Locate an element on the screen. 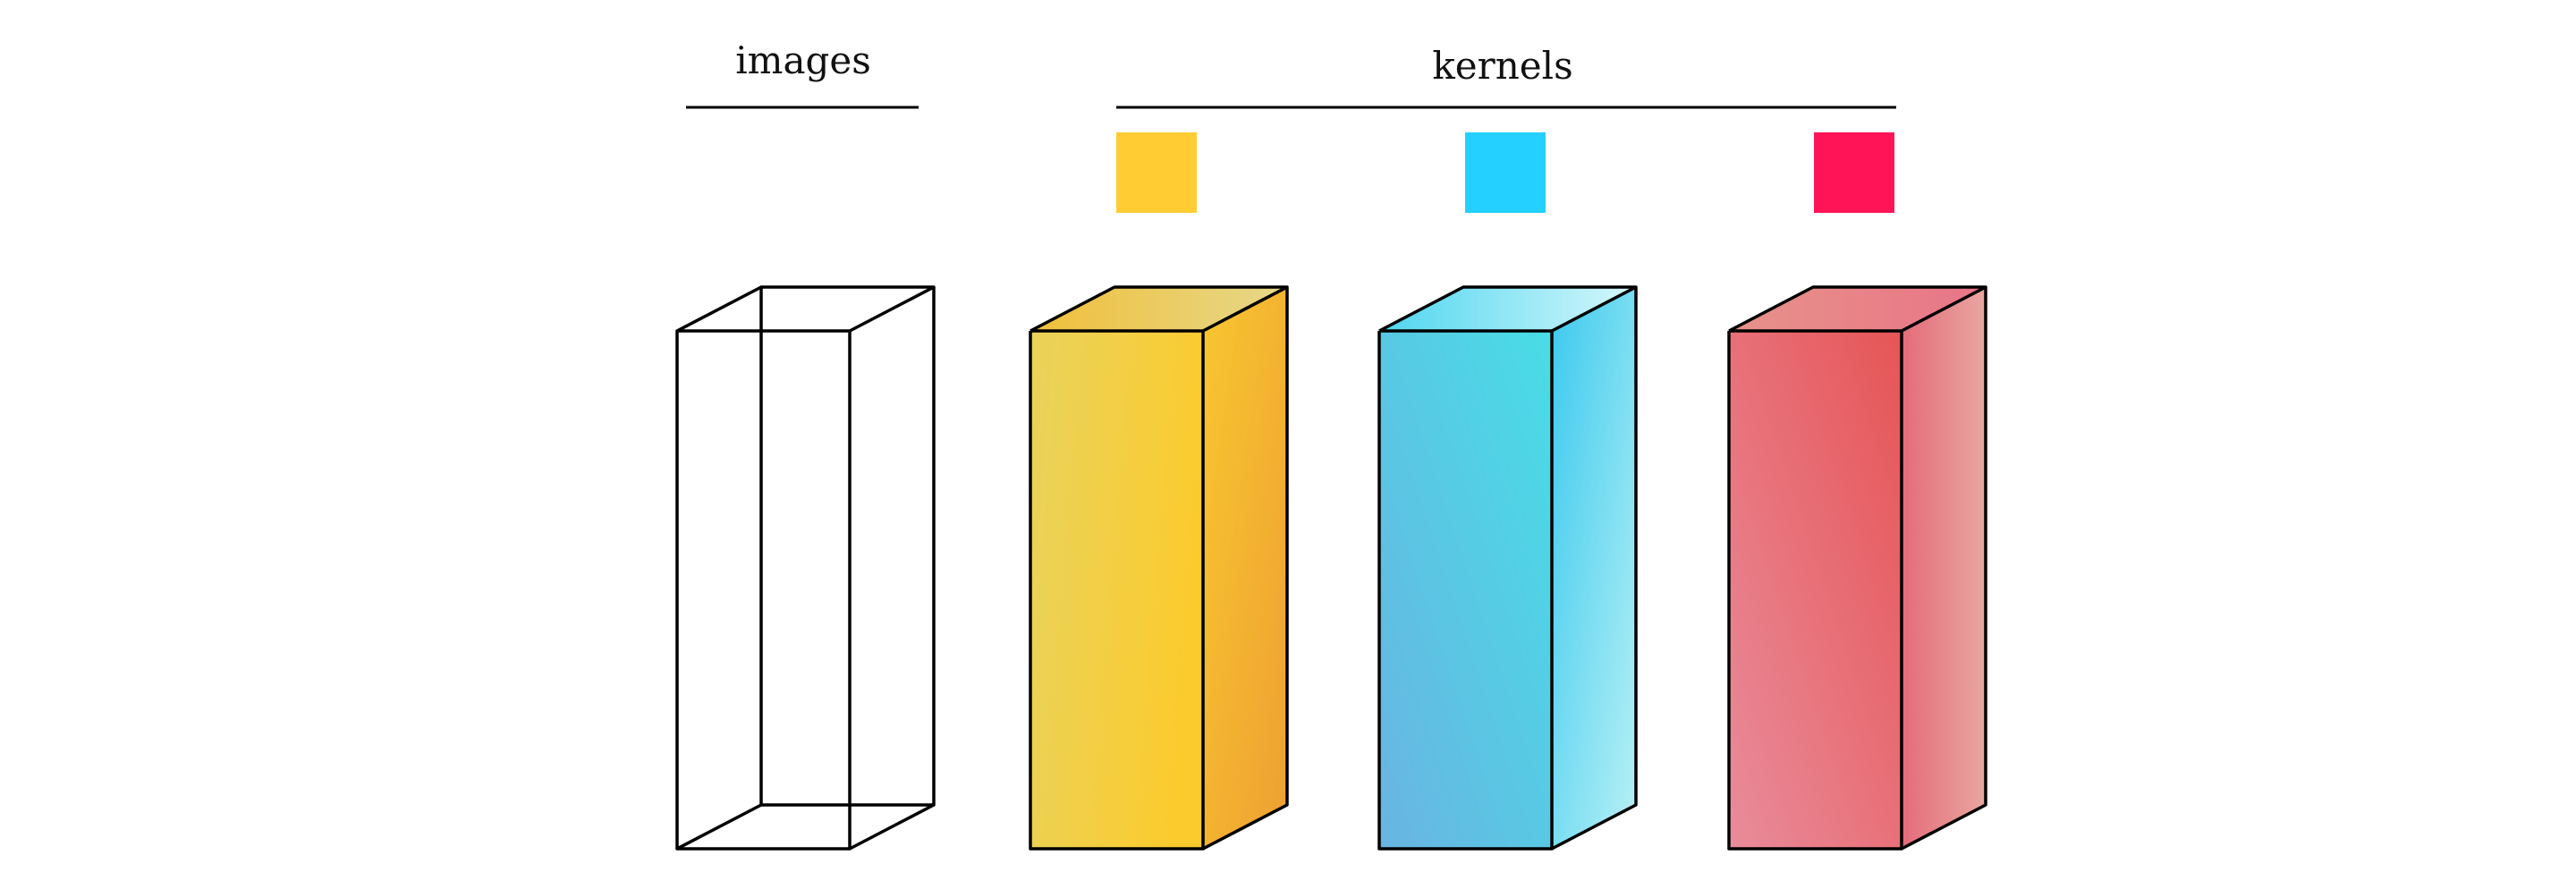  kernel-swatch-yellow is located at coordinates (1156, 172).